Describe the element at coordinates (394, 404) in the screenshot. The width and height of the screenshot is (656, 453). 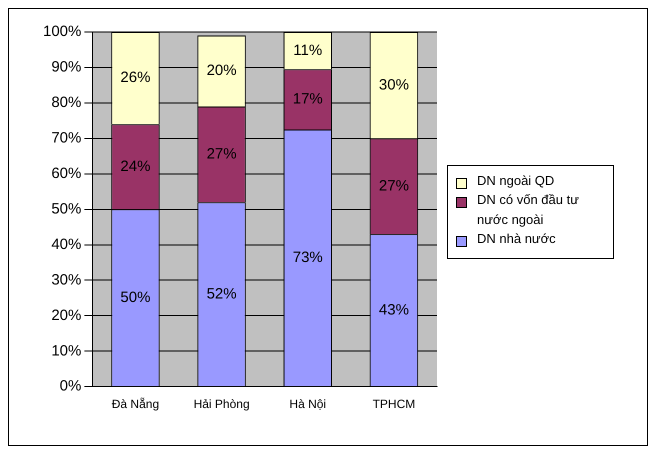
I see `x-tick-label: TPHCM` at that location.